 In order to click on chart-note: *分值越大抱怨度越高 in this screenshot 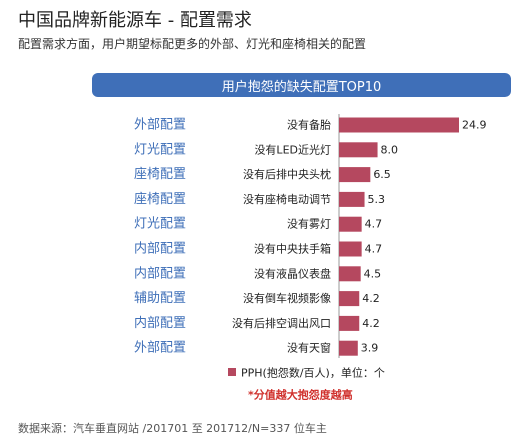, I will do `click(300, 395)`.